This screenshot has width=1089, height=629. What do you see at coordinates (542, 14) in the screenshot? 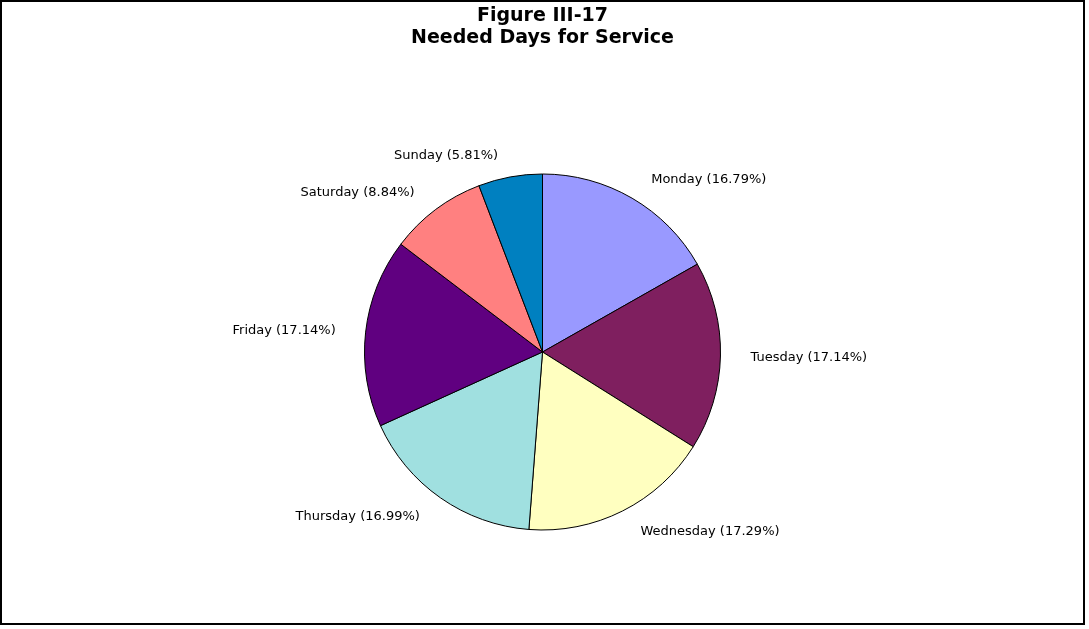
I see `chart-title: Figure III-17` at bounding box center [542, 14].